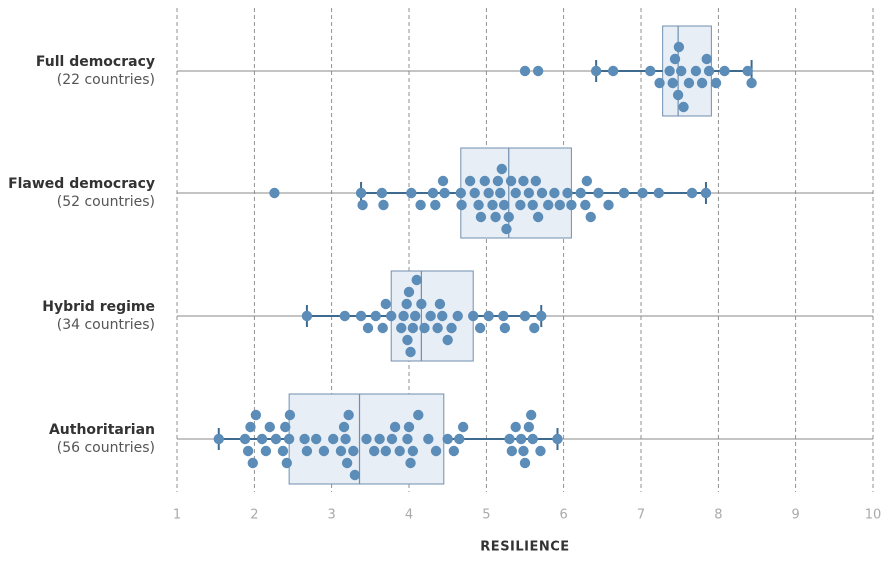  I want to click on category-label: Full democracy, so click(95, 62).